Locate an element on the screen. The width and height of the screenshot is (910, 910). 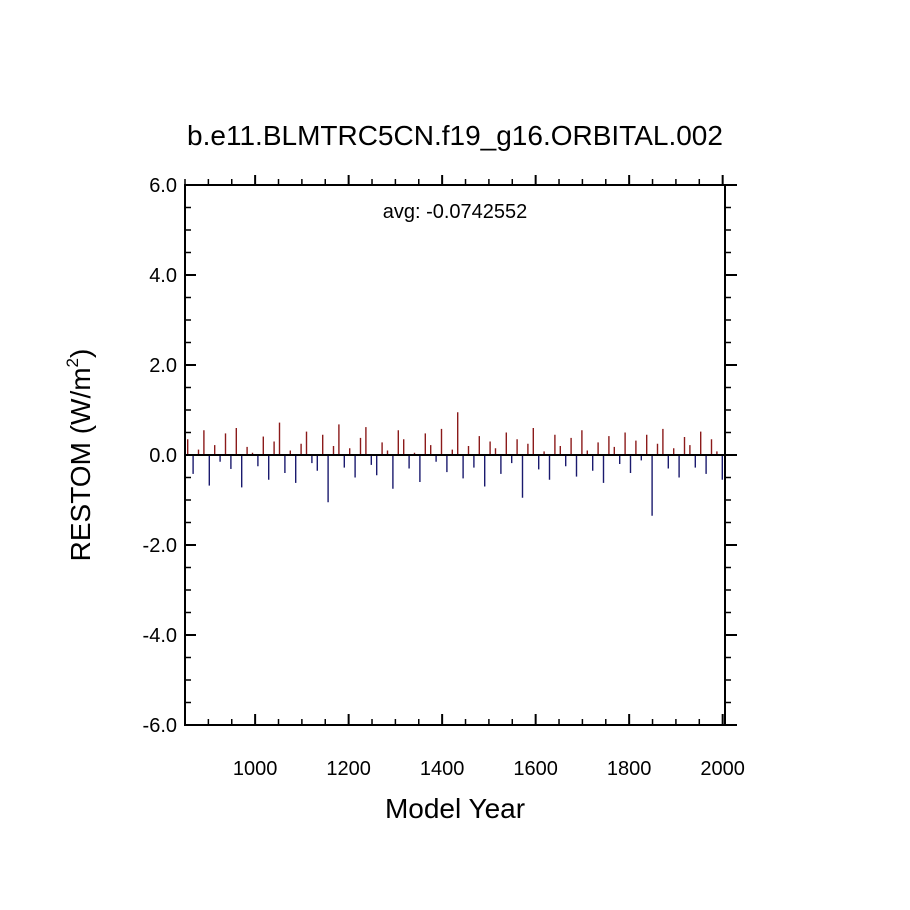
y-axis-label-close: ) is located at coordinates (80, 353).